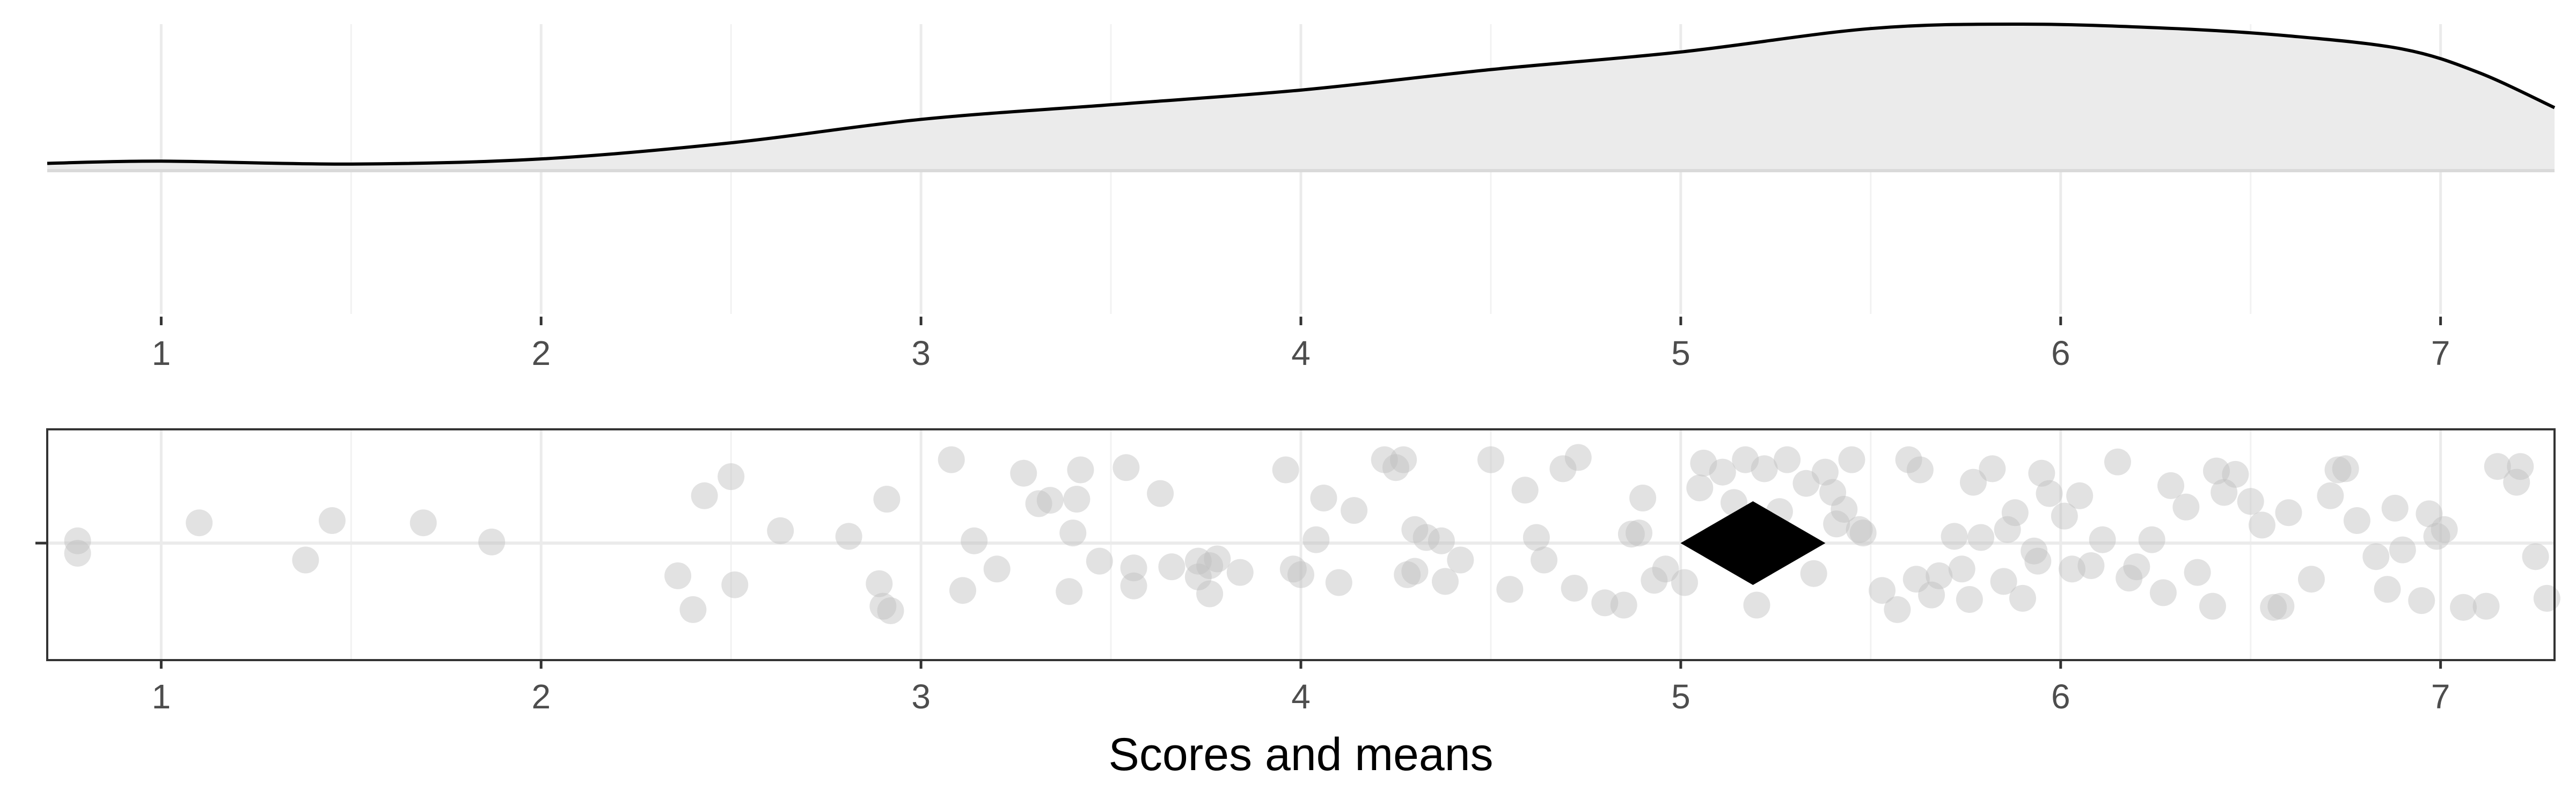 Image resolution: width=2576 pixels, height=805 pixels. What do you see at coordinates (921, 353) in the screenshot?
I see `density-x-tick-label: 3` at bounding box center [921, 353].